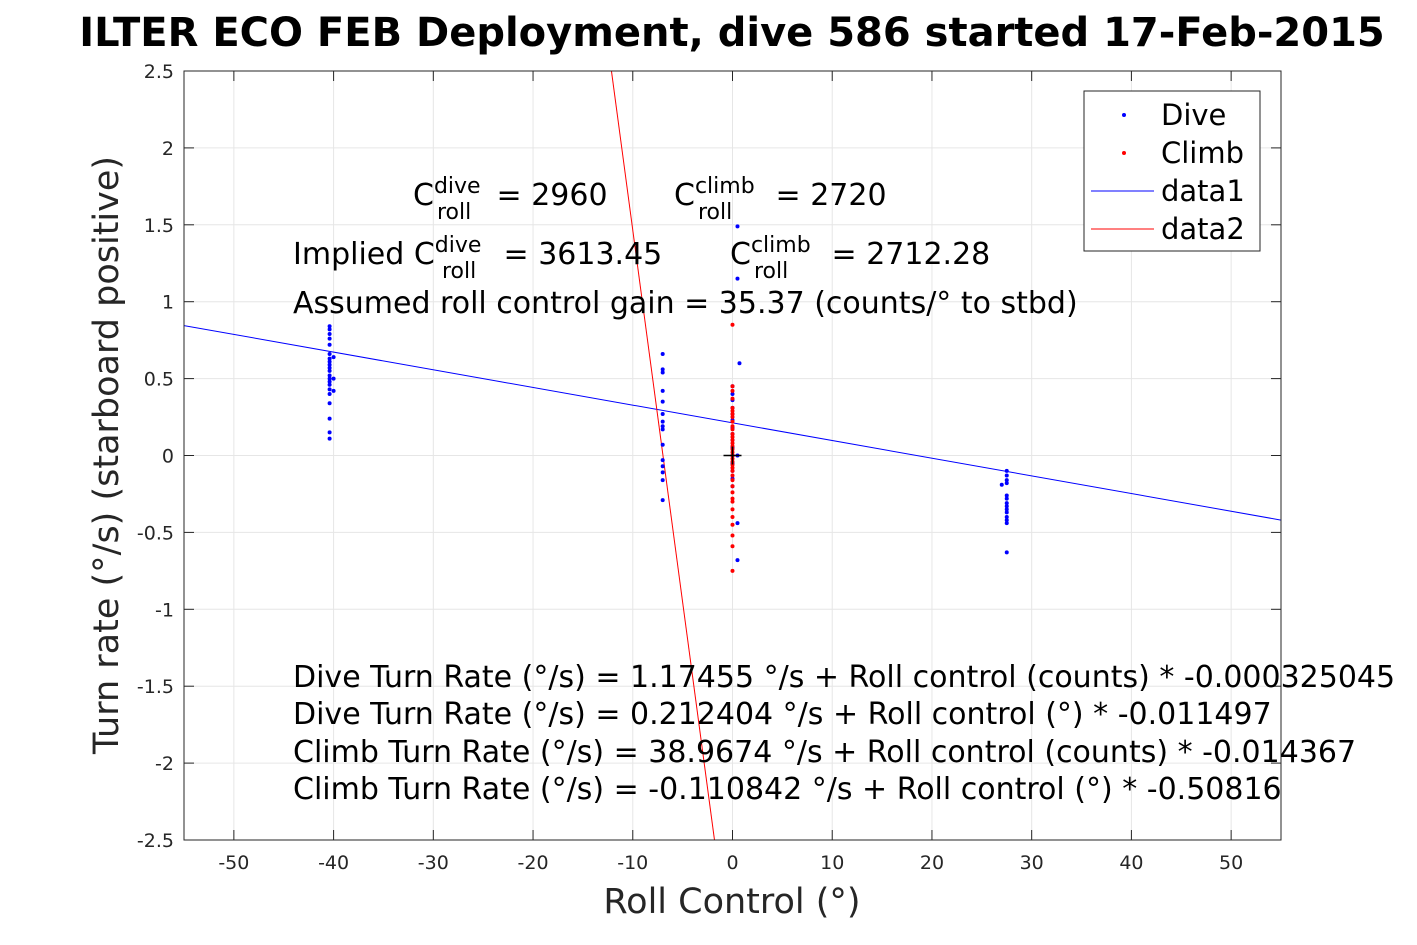  Describe the element at coordinates (155, 841) in the screenshot. I see `y-tick-label: -2.5` at that location.